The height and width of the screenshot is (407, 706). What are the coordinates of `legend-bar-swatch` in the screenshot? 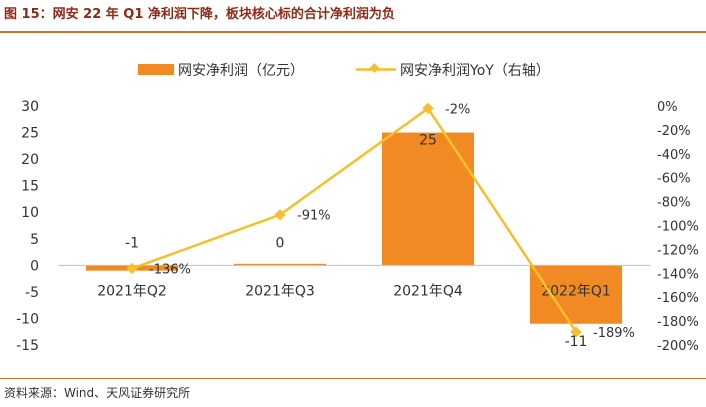 It's located at (156, 69).